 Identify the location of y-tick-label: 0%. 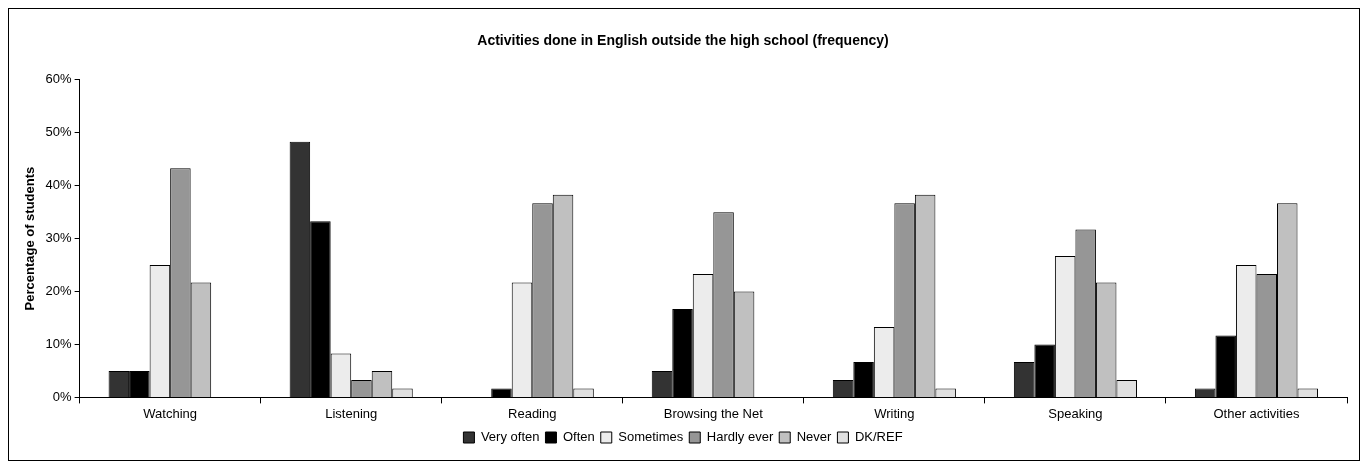
(62, 396).